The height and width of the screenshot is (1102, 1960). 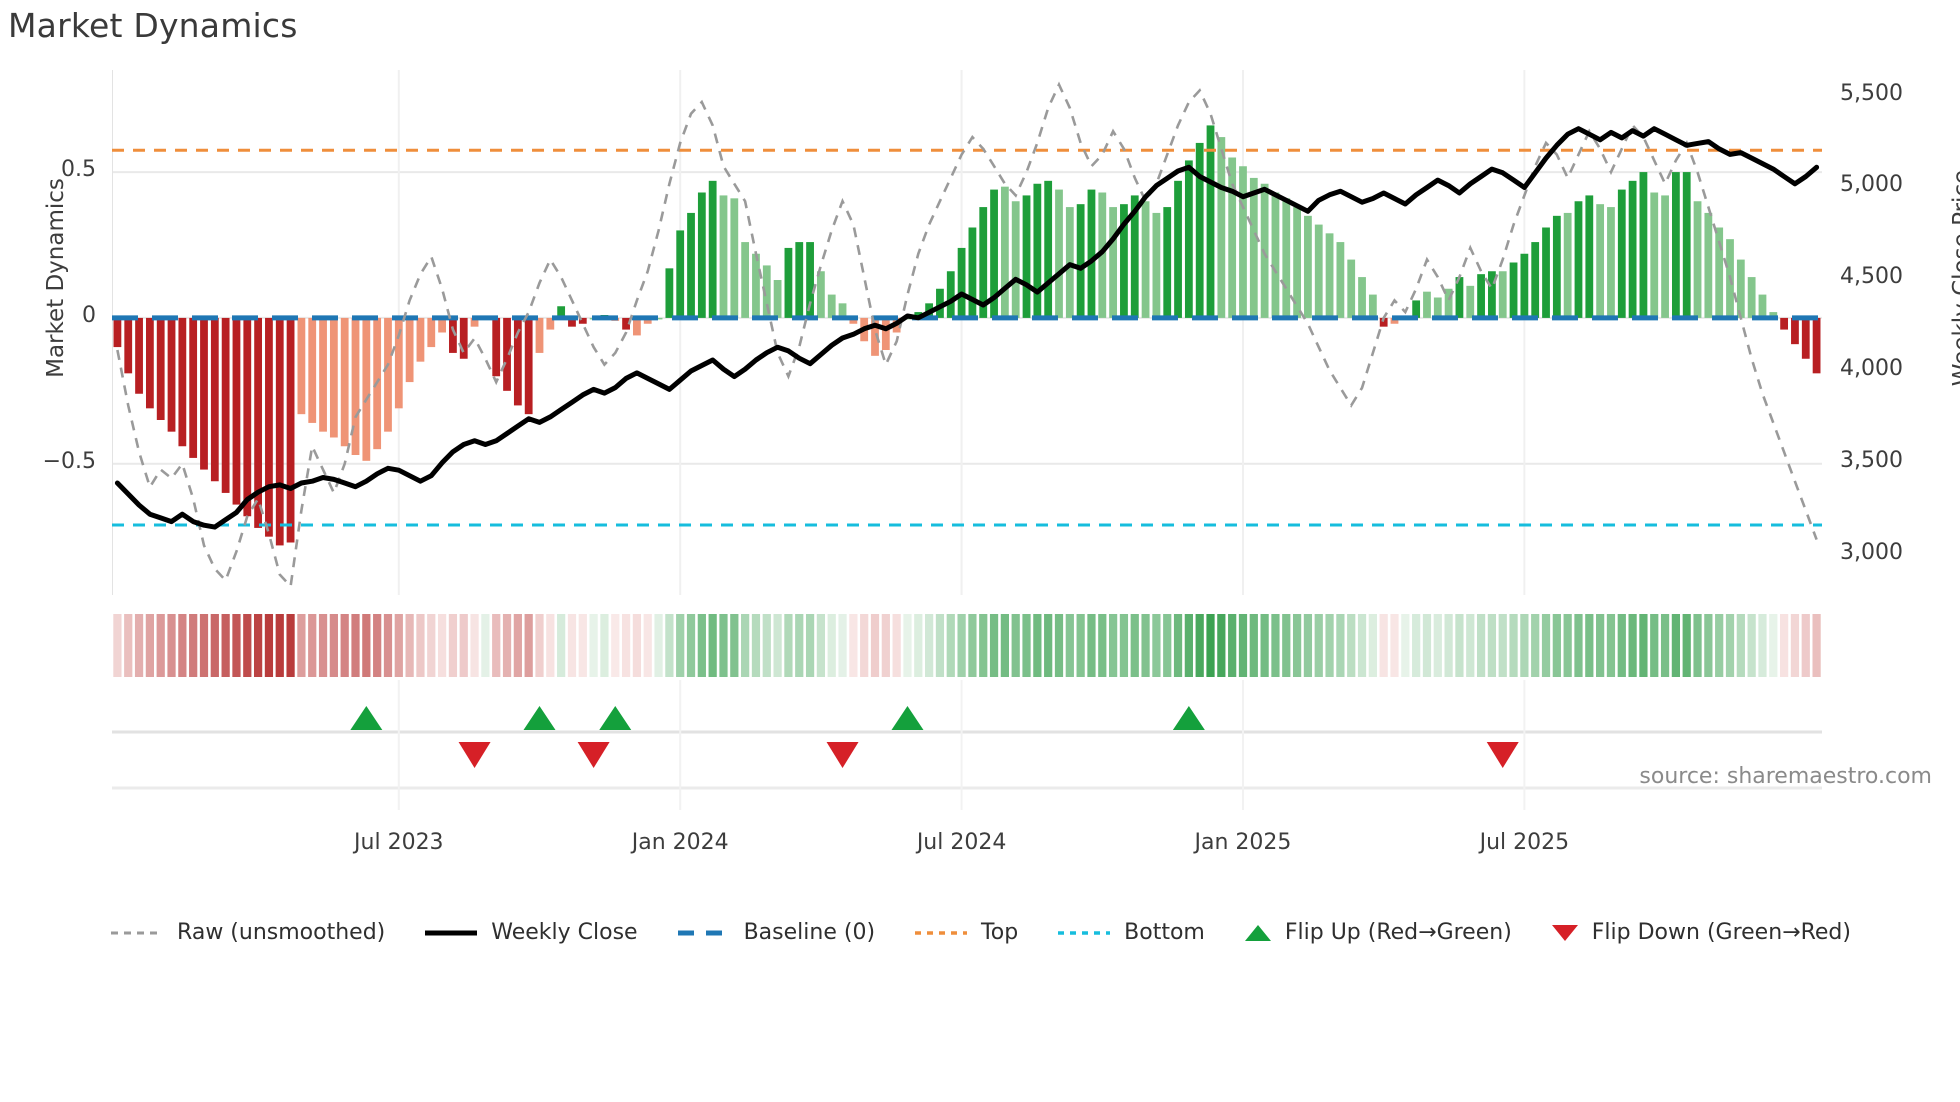 What do you see at coordinates (1871, 460) in the screenshot?
I see `y-tick-right: 3,500` at bounding box center [1871, 460].